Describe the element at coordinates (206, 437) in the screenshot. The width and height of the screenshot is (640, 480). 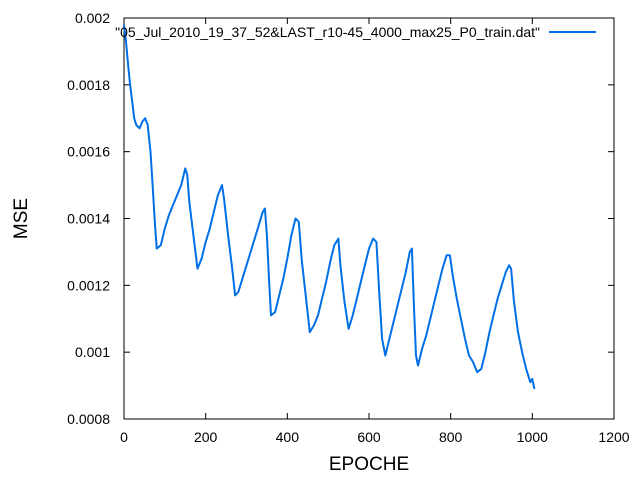
I see `x-tick-label: 200` at that location.